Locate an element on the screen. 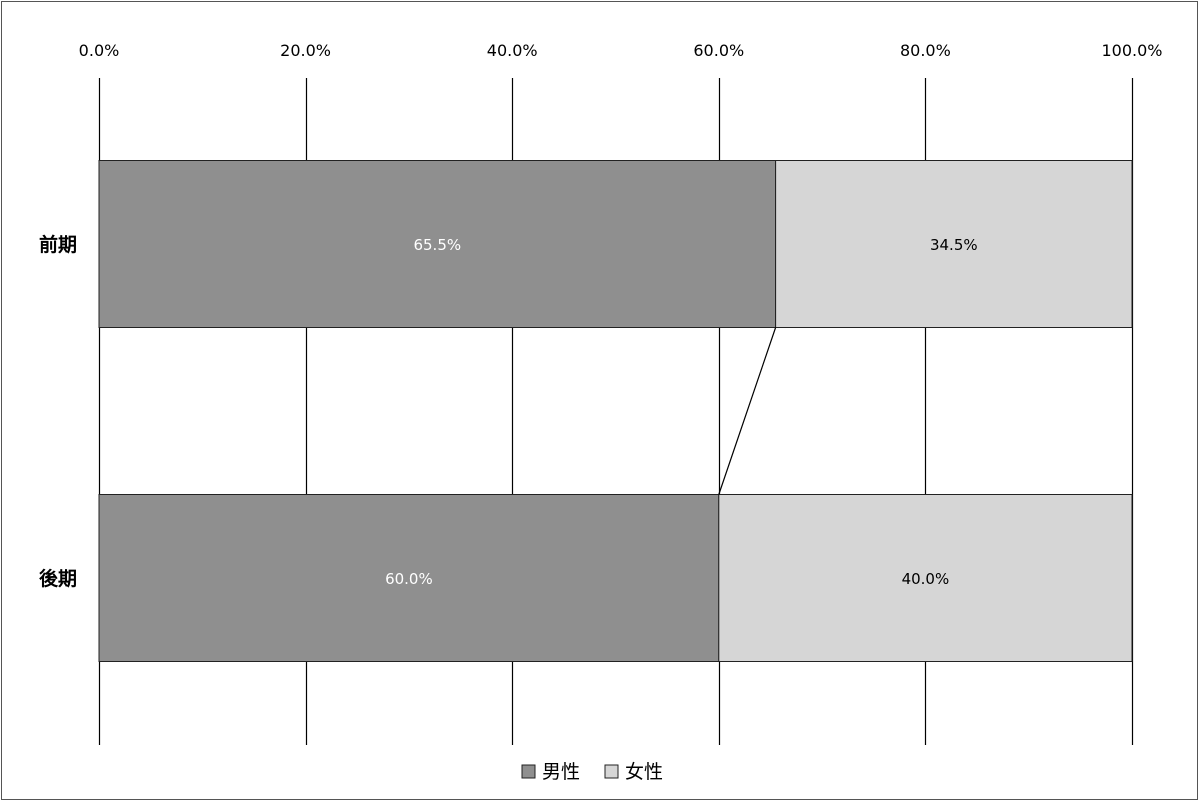  category-label: 前期 is located at coordinates (58, 244).